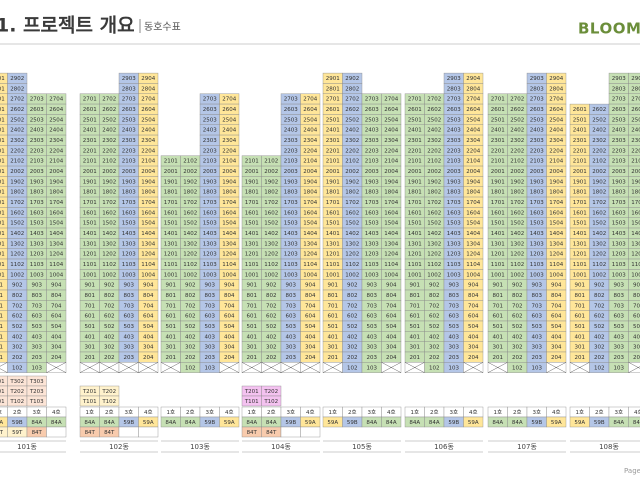  I want to click on unit-cell-label: 303, so click(291, 348).